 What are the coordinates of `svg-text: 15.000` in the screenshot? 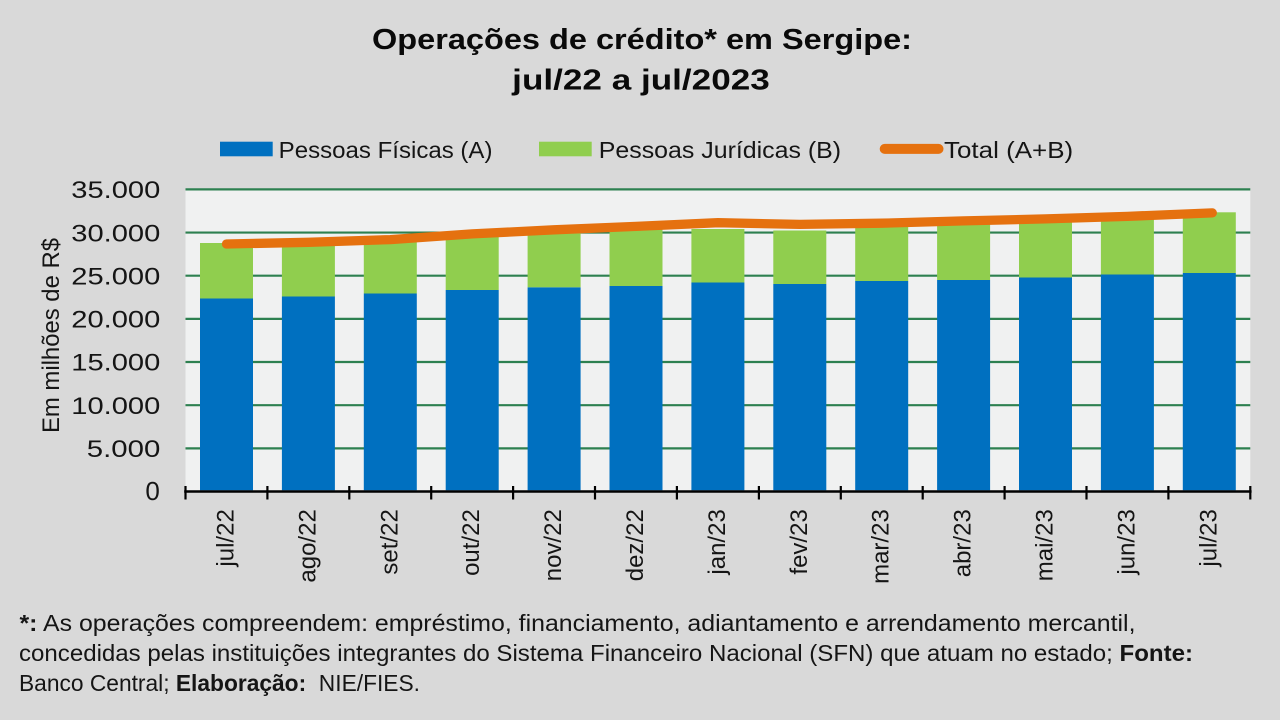 It's located at (115, 363).